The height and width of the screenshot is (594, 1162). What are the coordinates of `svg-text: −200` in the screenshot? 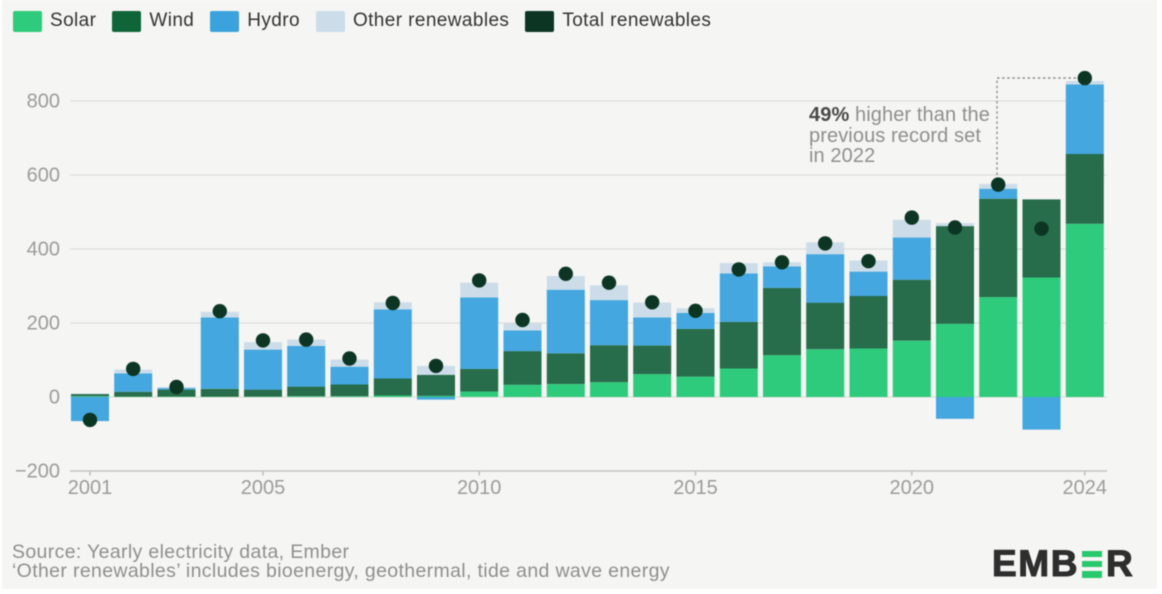 It's located at (37, 472).